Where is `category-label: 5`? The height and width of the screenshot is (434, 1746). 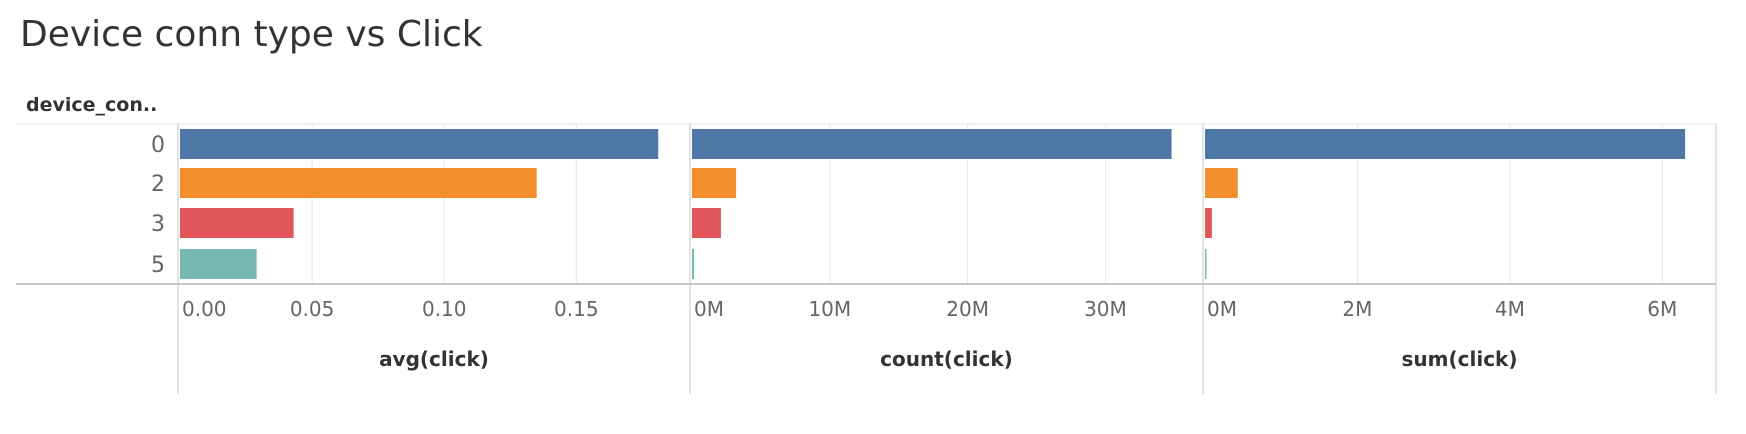 category-label: 5 is located at coordinates (158, 265).